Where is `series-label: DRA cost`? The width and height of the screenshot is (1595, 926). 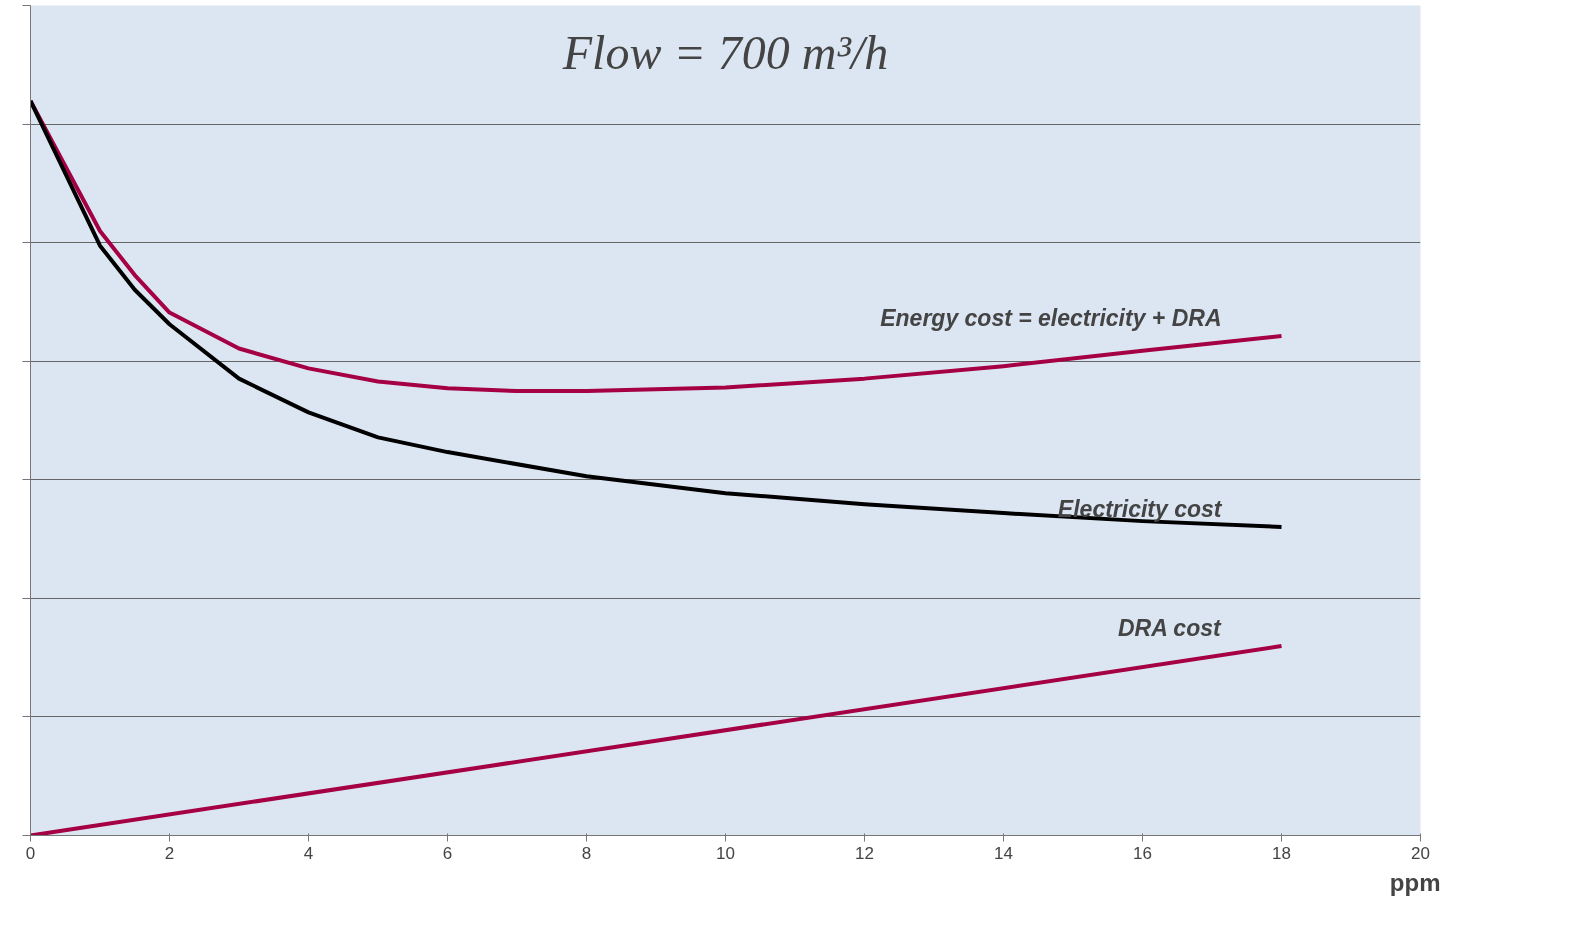
series-label: DRA cost is located at coordinates (1169, 628).